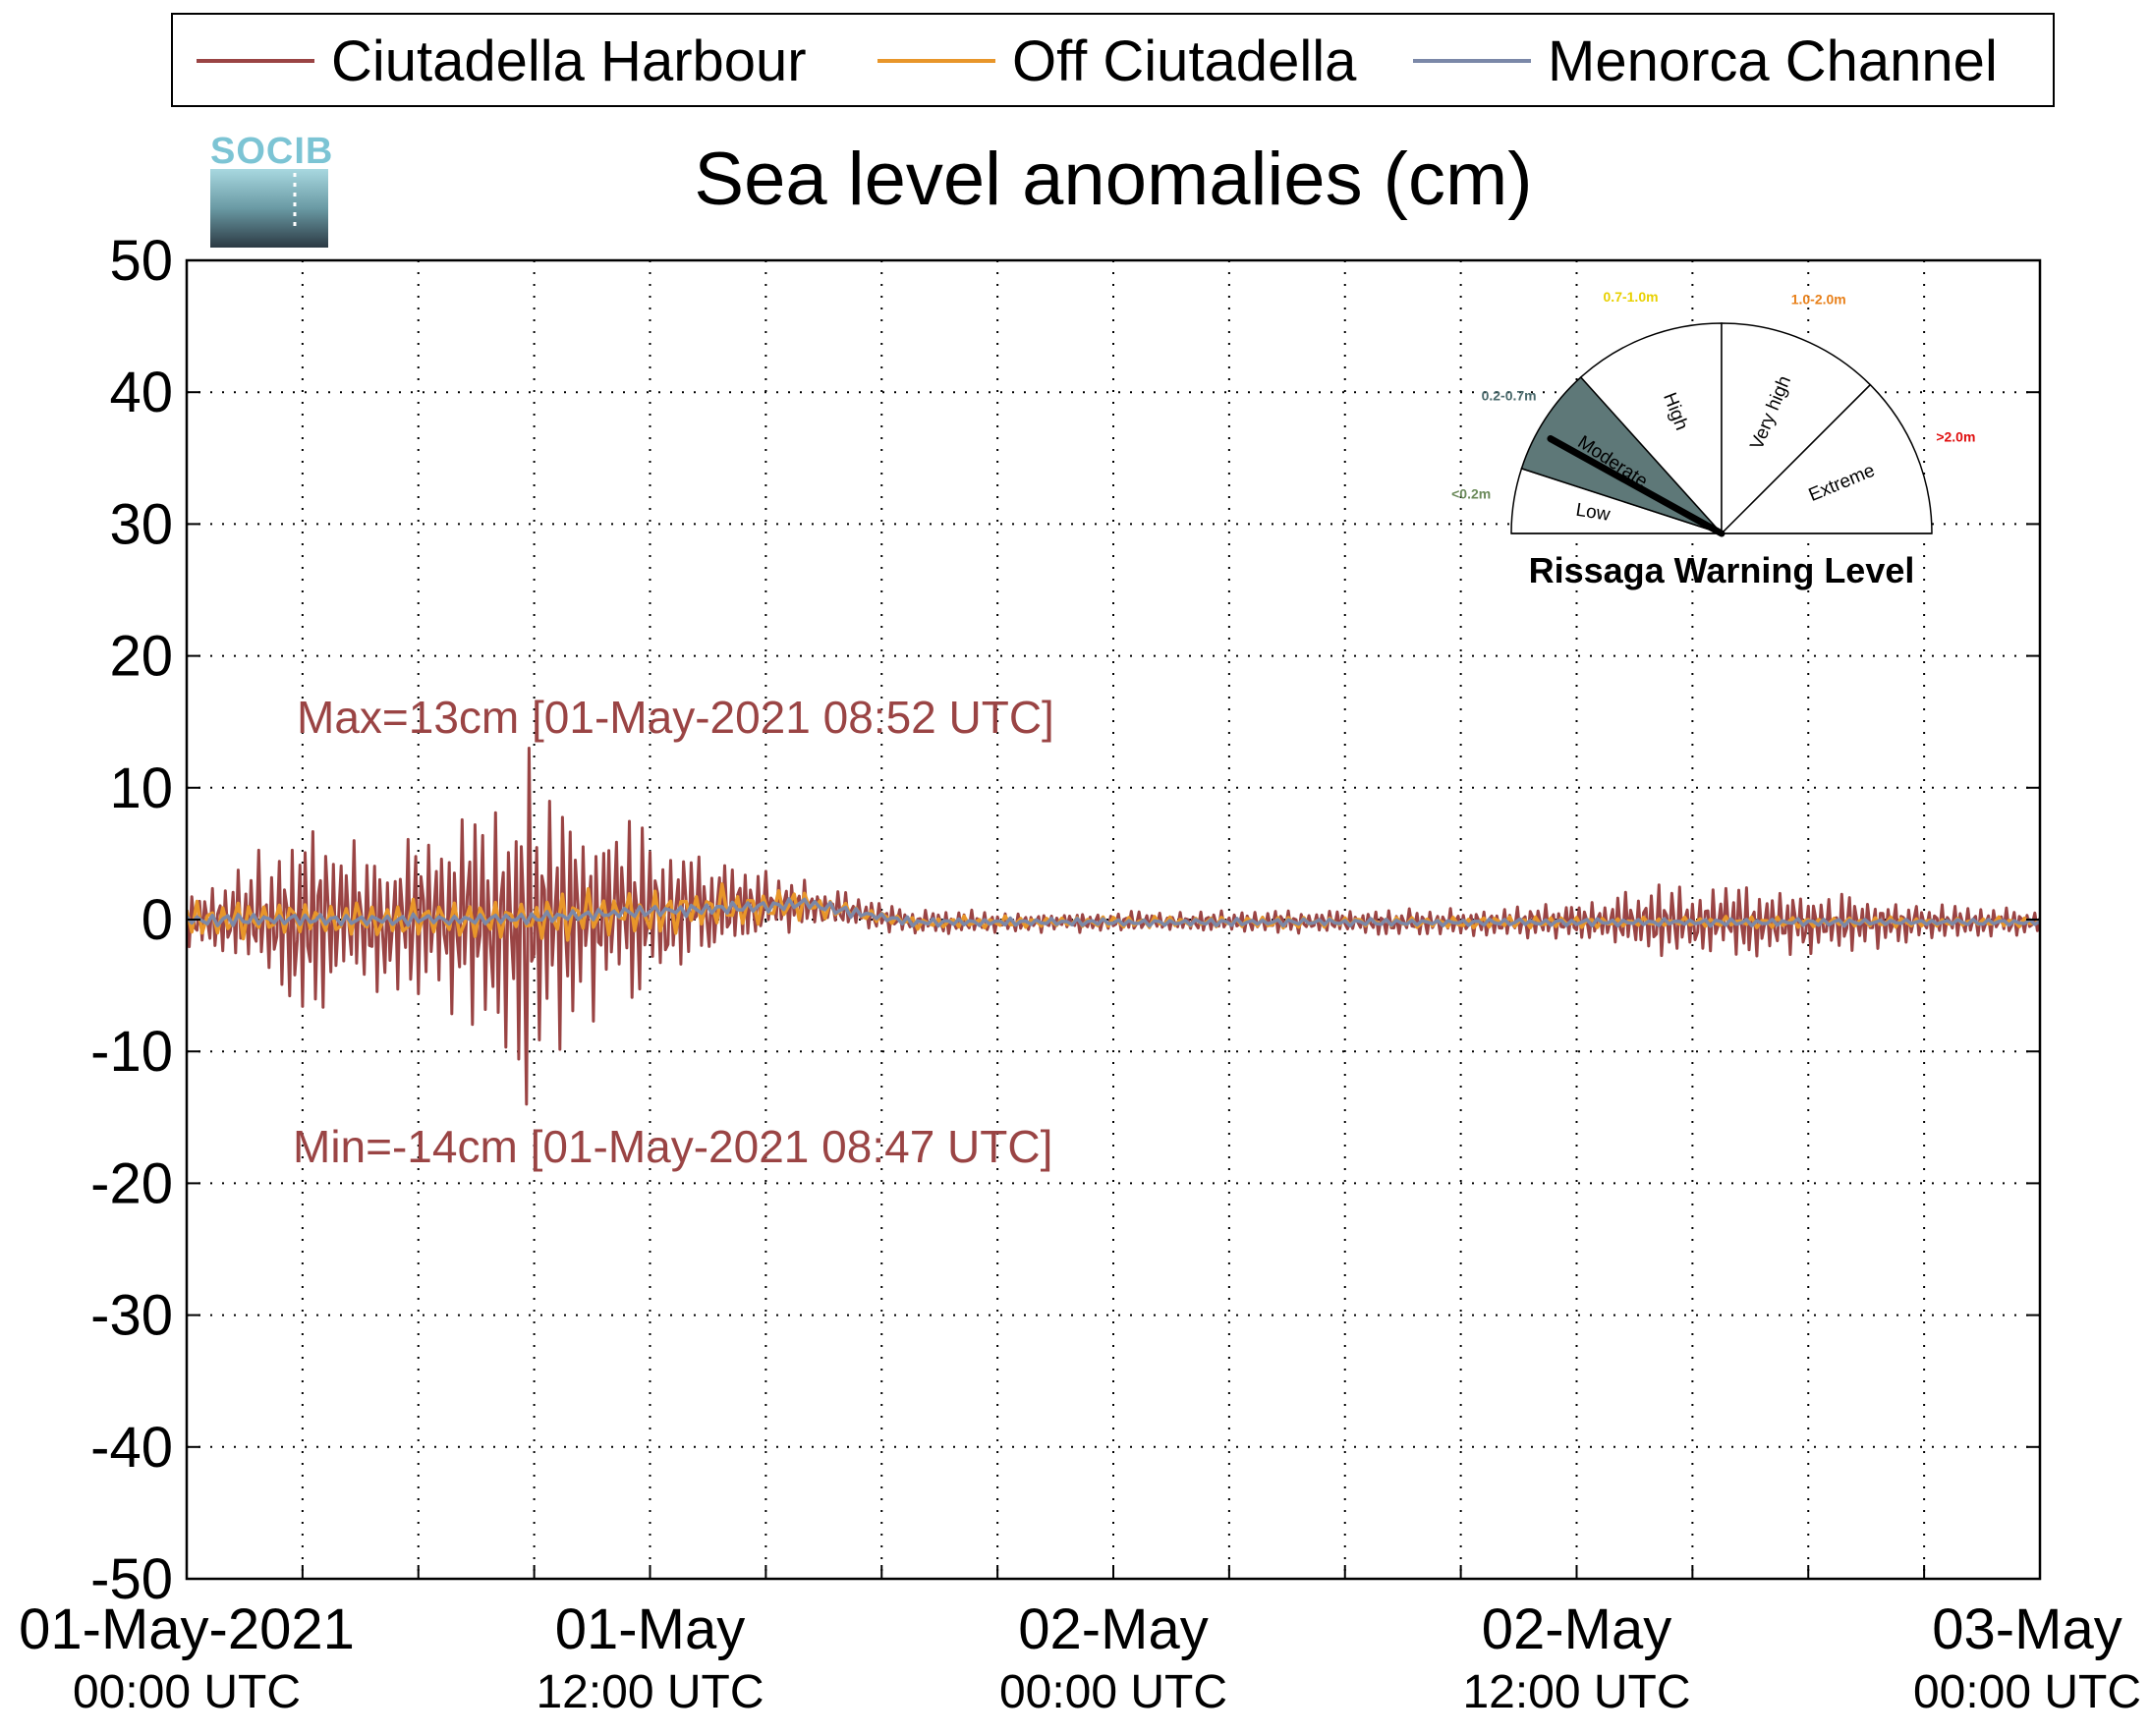  I want to click on y-tick-label: 30, so click(141, 524).